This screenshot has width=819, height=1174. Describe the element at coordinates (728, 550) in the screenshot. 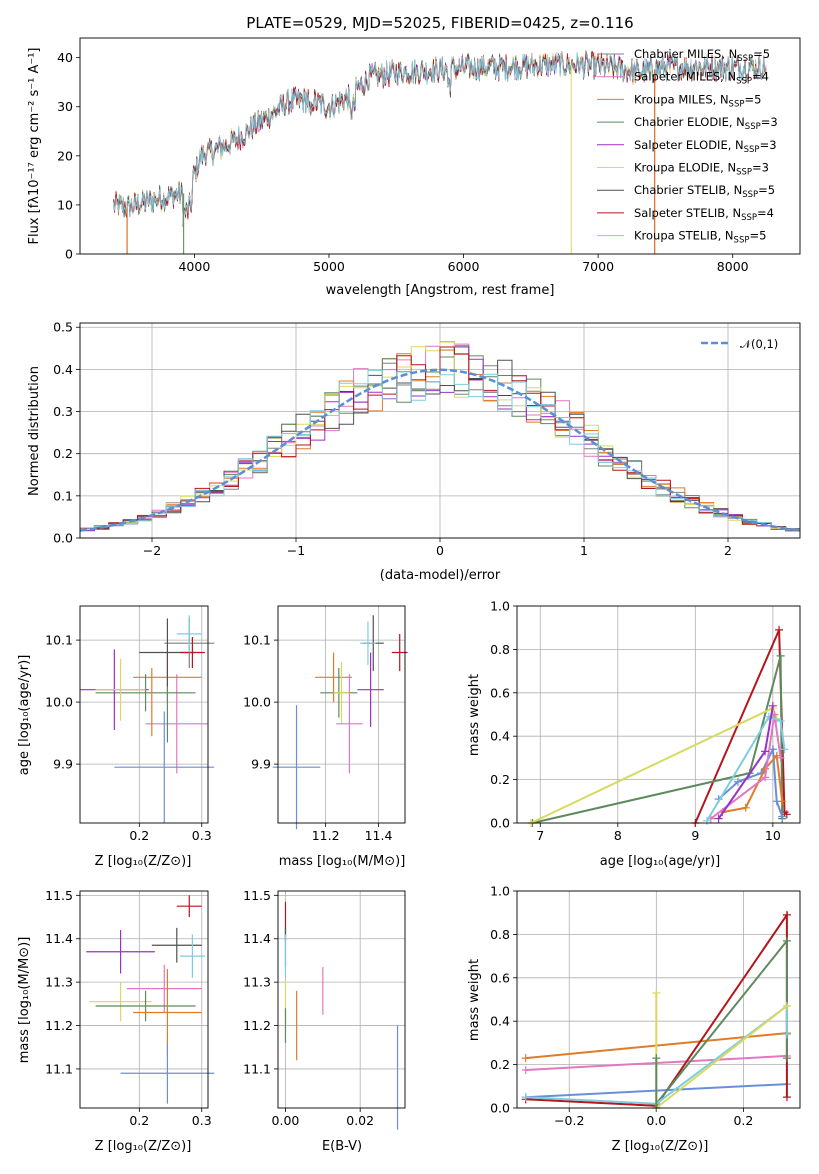

I see `x-tick-label: 2` at that location.